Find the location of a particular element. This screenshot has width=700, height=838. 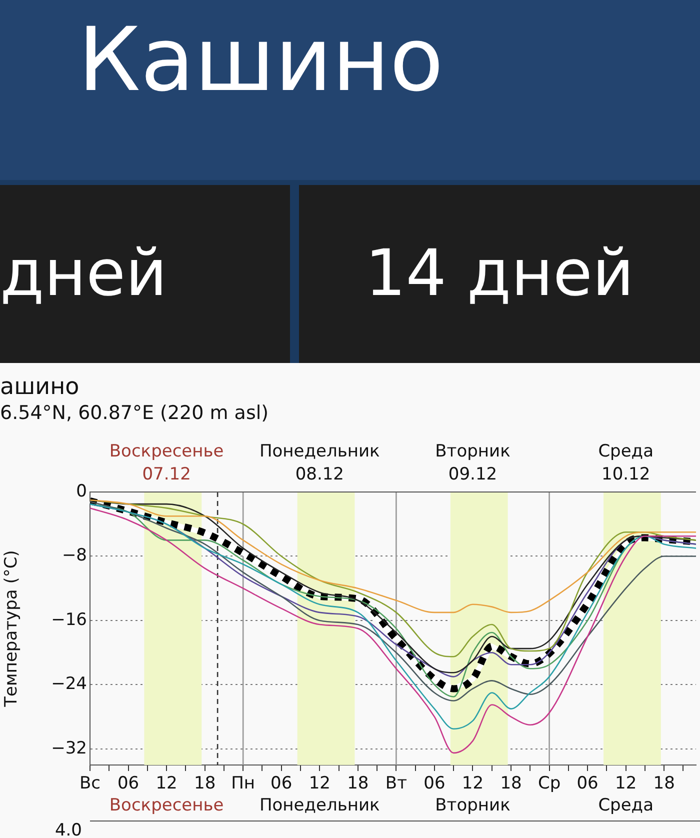

text: 14 дней is located at coordinates (499, 274).